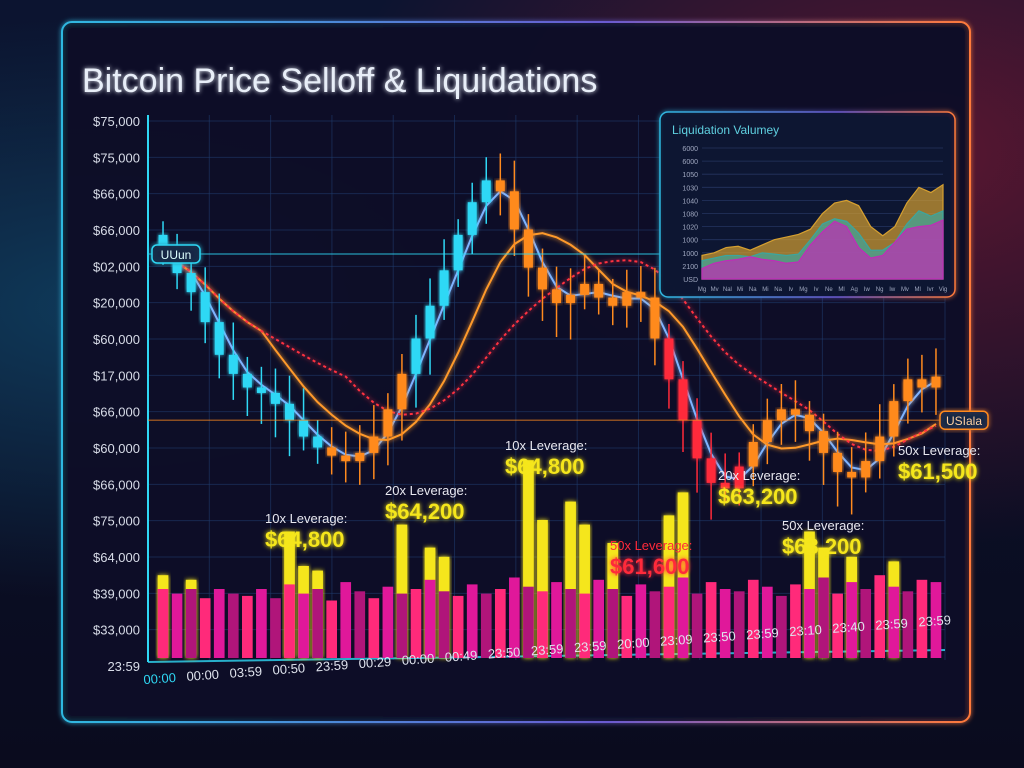 This screenshot has width=1024, height=768. Describe the element at coordinates (677, 639) in the screenshot. I see `x-tick-label: 23:09` at that location.